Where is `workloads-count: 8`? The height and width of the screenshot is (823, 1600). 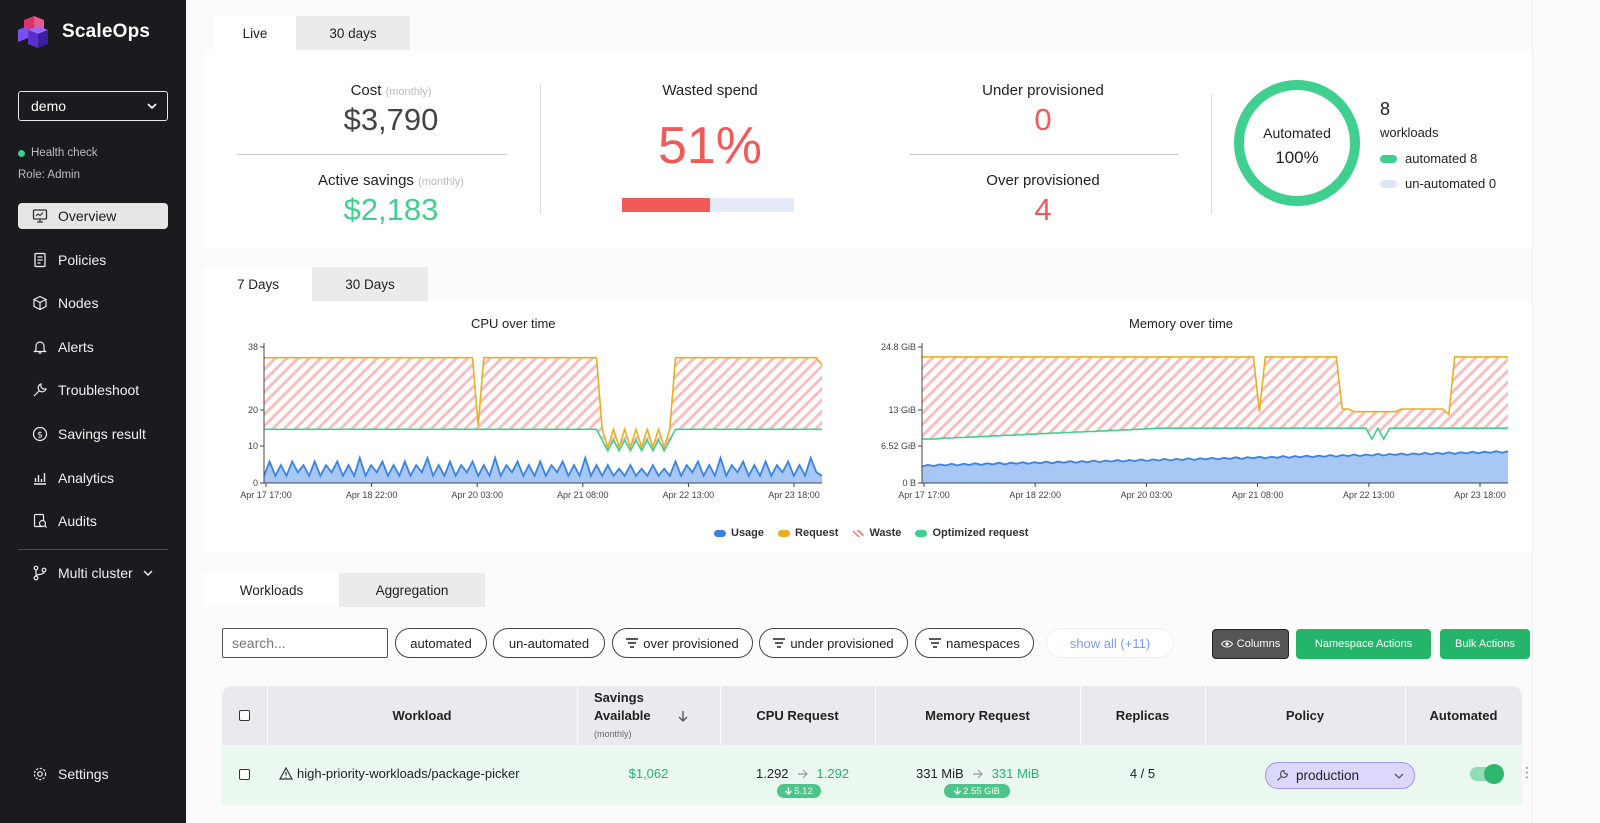
workloads-count: 8 is located at coordinates (1385, 109).